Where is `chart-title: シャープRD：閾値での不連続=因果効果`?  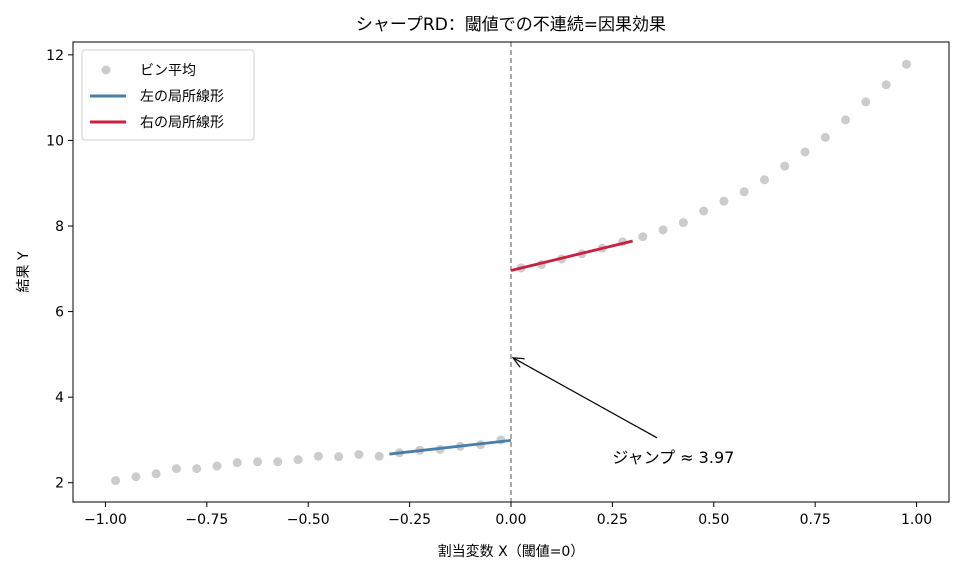
chart-title: シャープRD：閾値での不連続=因果効果 is located at coordinates (511, 25).